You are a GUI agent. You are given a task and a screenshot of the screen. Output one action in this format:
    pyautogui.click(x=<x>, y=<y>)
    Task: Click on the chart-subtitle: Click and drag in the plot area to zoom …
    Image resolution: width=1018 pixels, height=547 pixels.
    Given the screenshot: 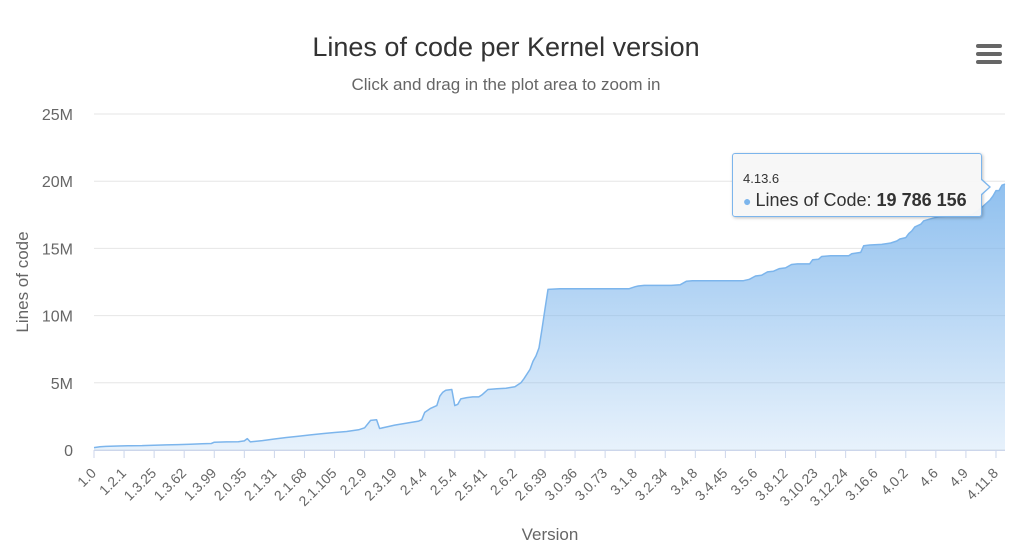 What is the action you would take?
    pyautogui.click(x=506, y=84)
    